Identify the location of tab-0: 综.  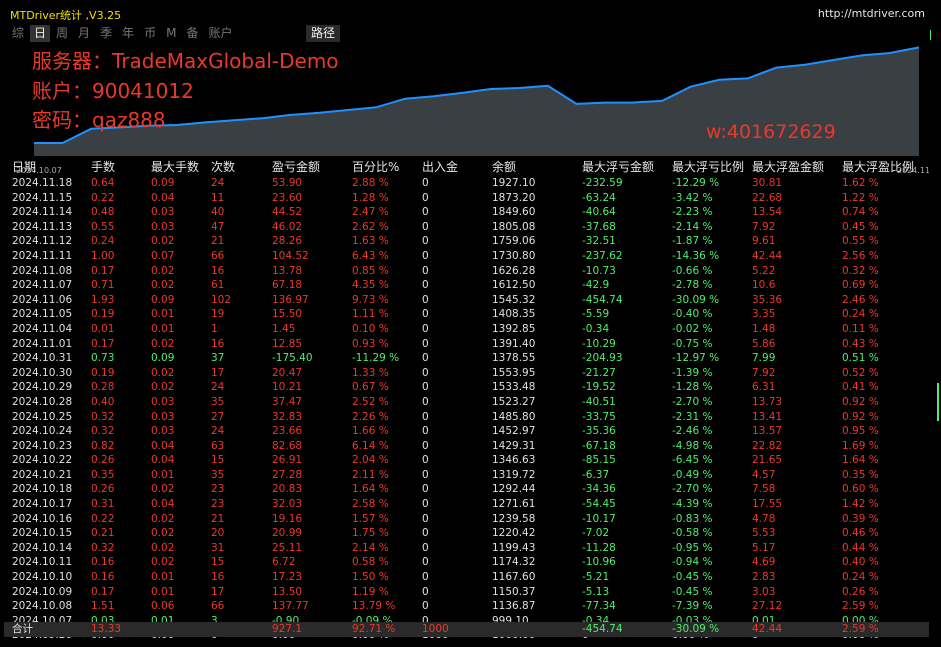
(18, 33).